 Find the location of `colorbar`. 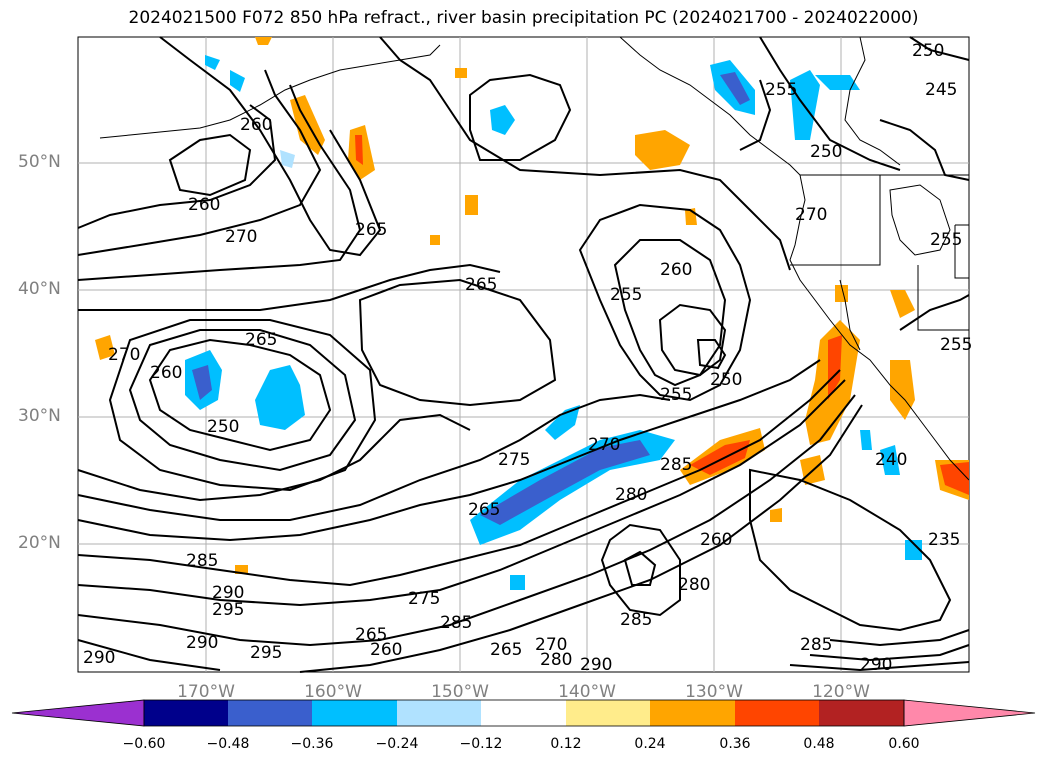

colorbar is located at coordinates (523, 713).